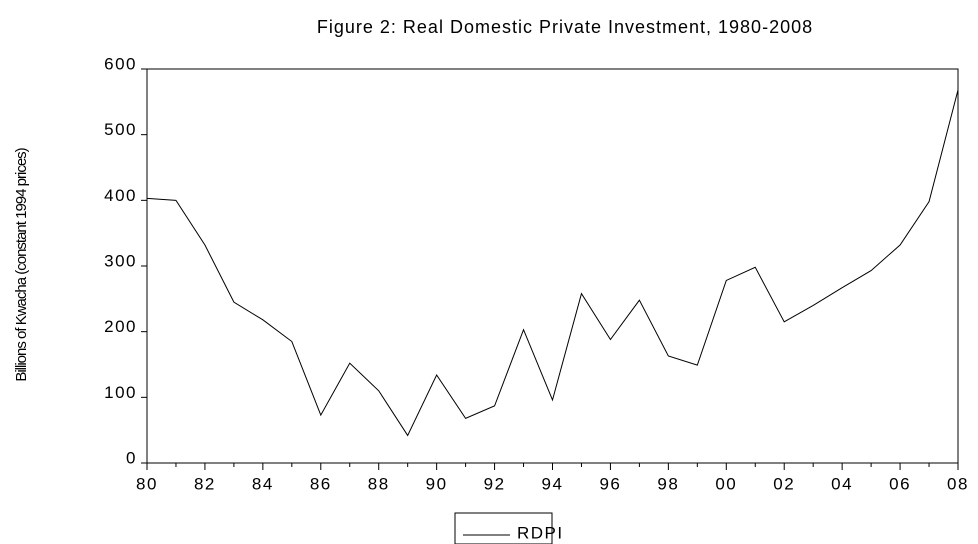 Image resolution: width=978 pixels, height=544 pixels. I want to click on x-tick-label: 00, so click(726, 483).